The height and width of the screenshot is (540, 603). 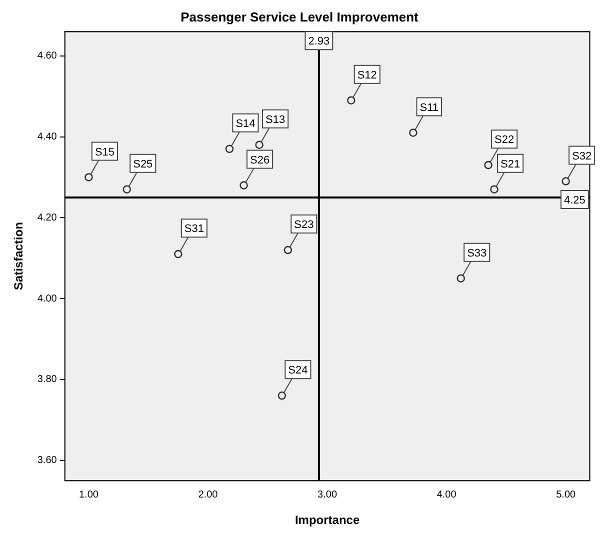 What do you see at coordinates (104, 152) in the screenshot?
I see `annotation: S15` at bounding box center [104, 152].